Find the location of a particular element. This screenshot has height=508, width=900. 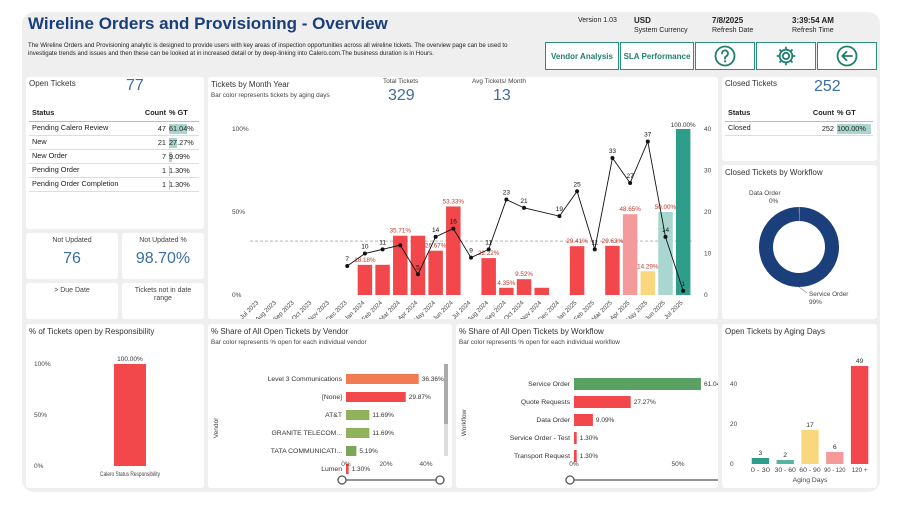

count-data-label: 37 is located at coordinates (648, 134).